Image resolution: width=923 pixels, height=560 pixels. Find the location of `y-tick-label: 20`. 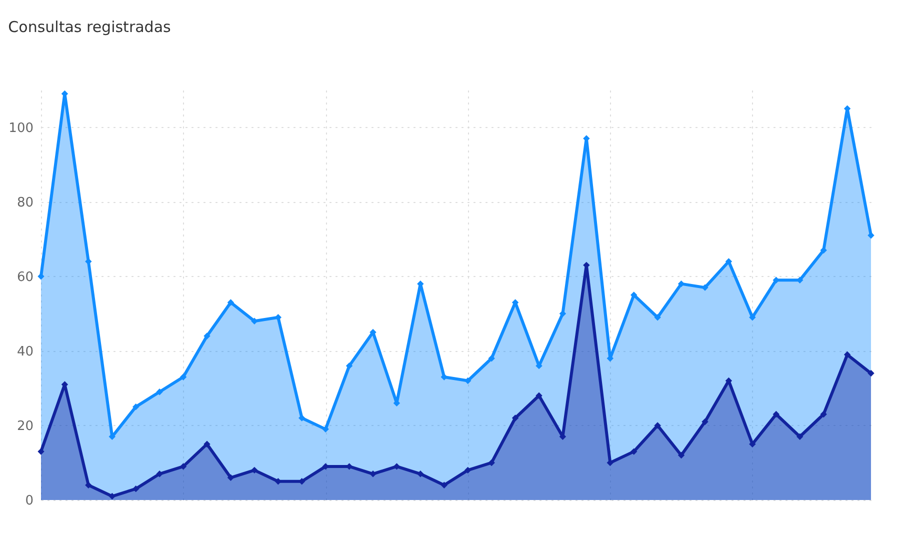

y-tick-label: 20 is located at coordinates (25, 426).